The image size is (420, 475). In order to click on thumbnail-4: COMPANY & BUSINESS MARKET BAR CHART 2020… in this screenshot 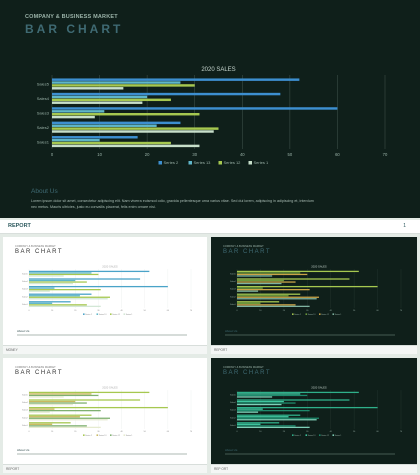, I will do `click(314, 415)`.